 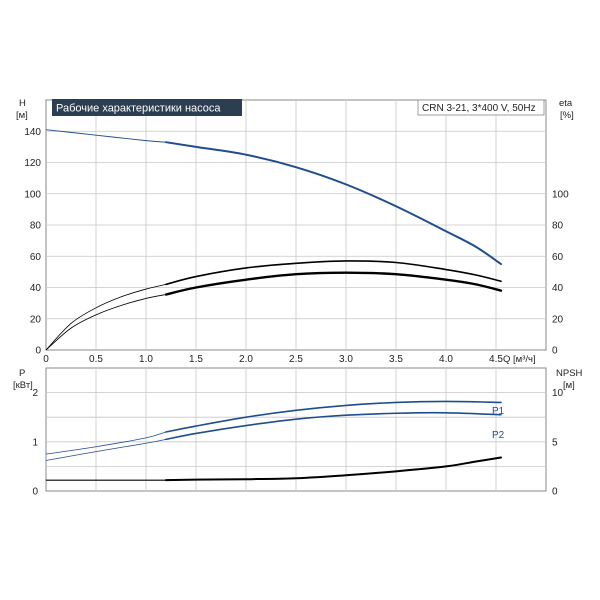 What do you see at coordinates (36, 319) in the screenshot?
I see `h-tick-label: 20` at bounding box center [36, 319].